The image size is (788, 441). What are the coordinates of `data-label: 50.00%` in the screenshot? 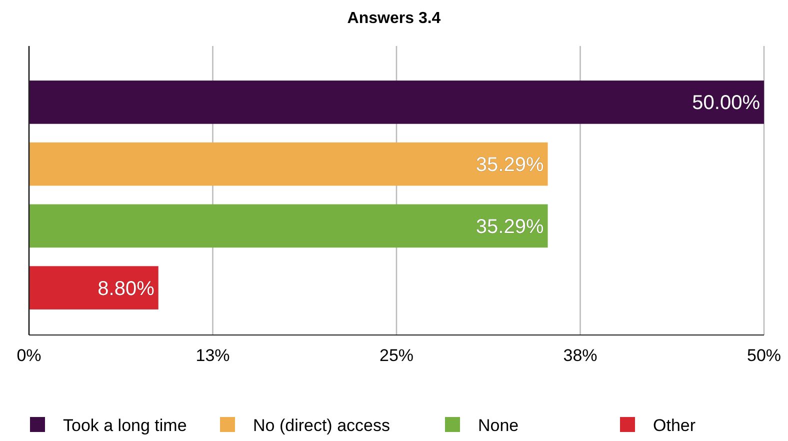 It's located at (726, 103).